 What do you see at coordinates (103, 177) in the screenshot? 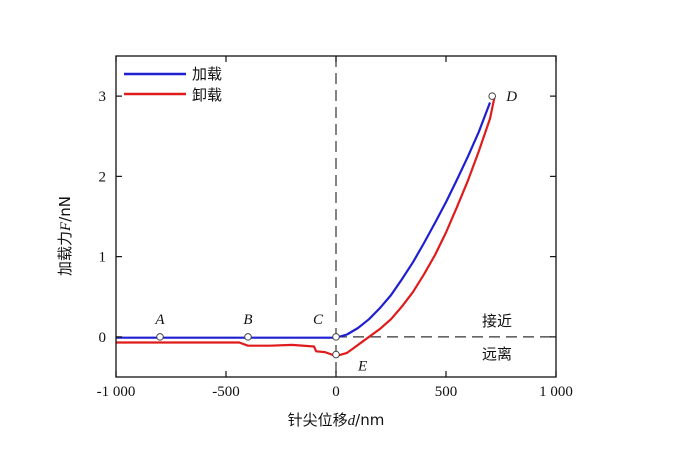
I see `y-tick-label: 2` at bounding box center [103, 177].